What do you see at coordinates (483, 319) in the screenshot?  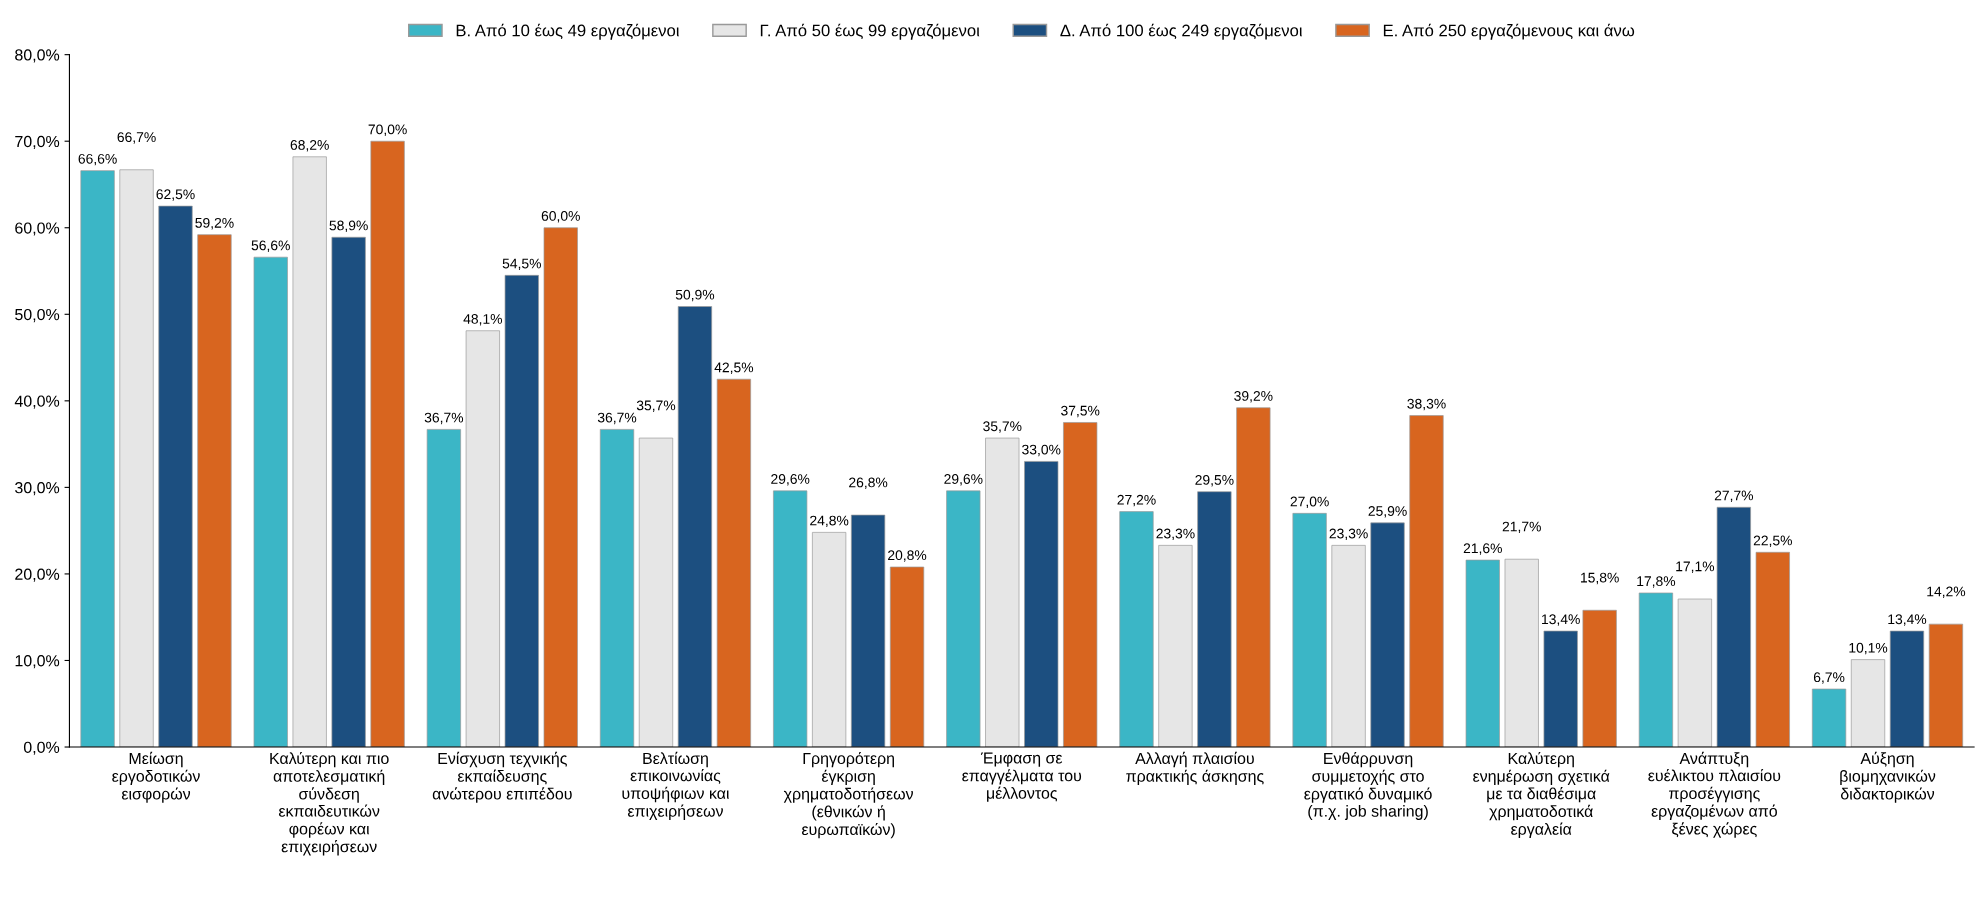 I see `data-label: 48,1%` at bounding box center [483, 319].